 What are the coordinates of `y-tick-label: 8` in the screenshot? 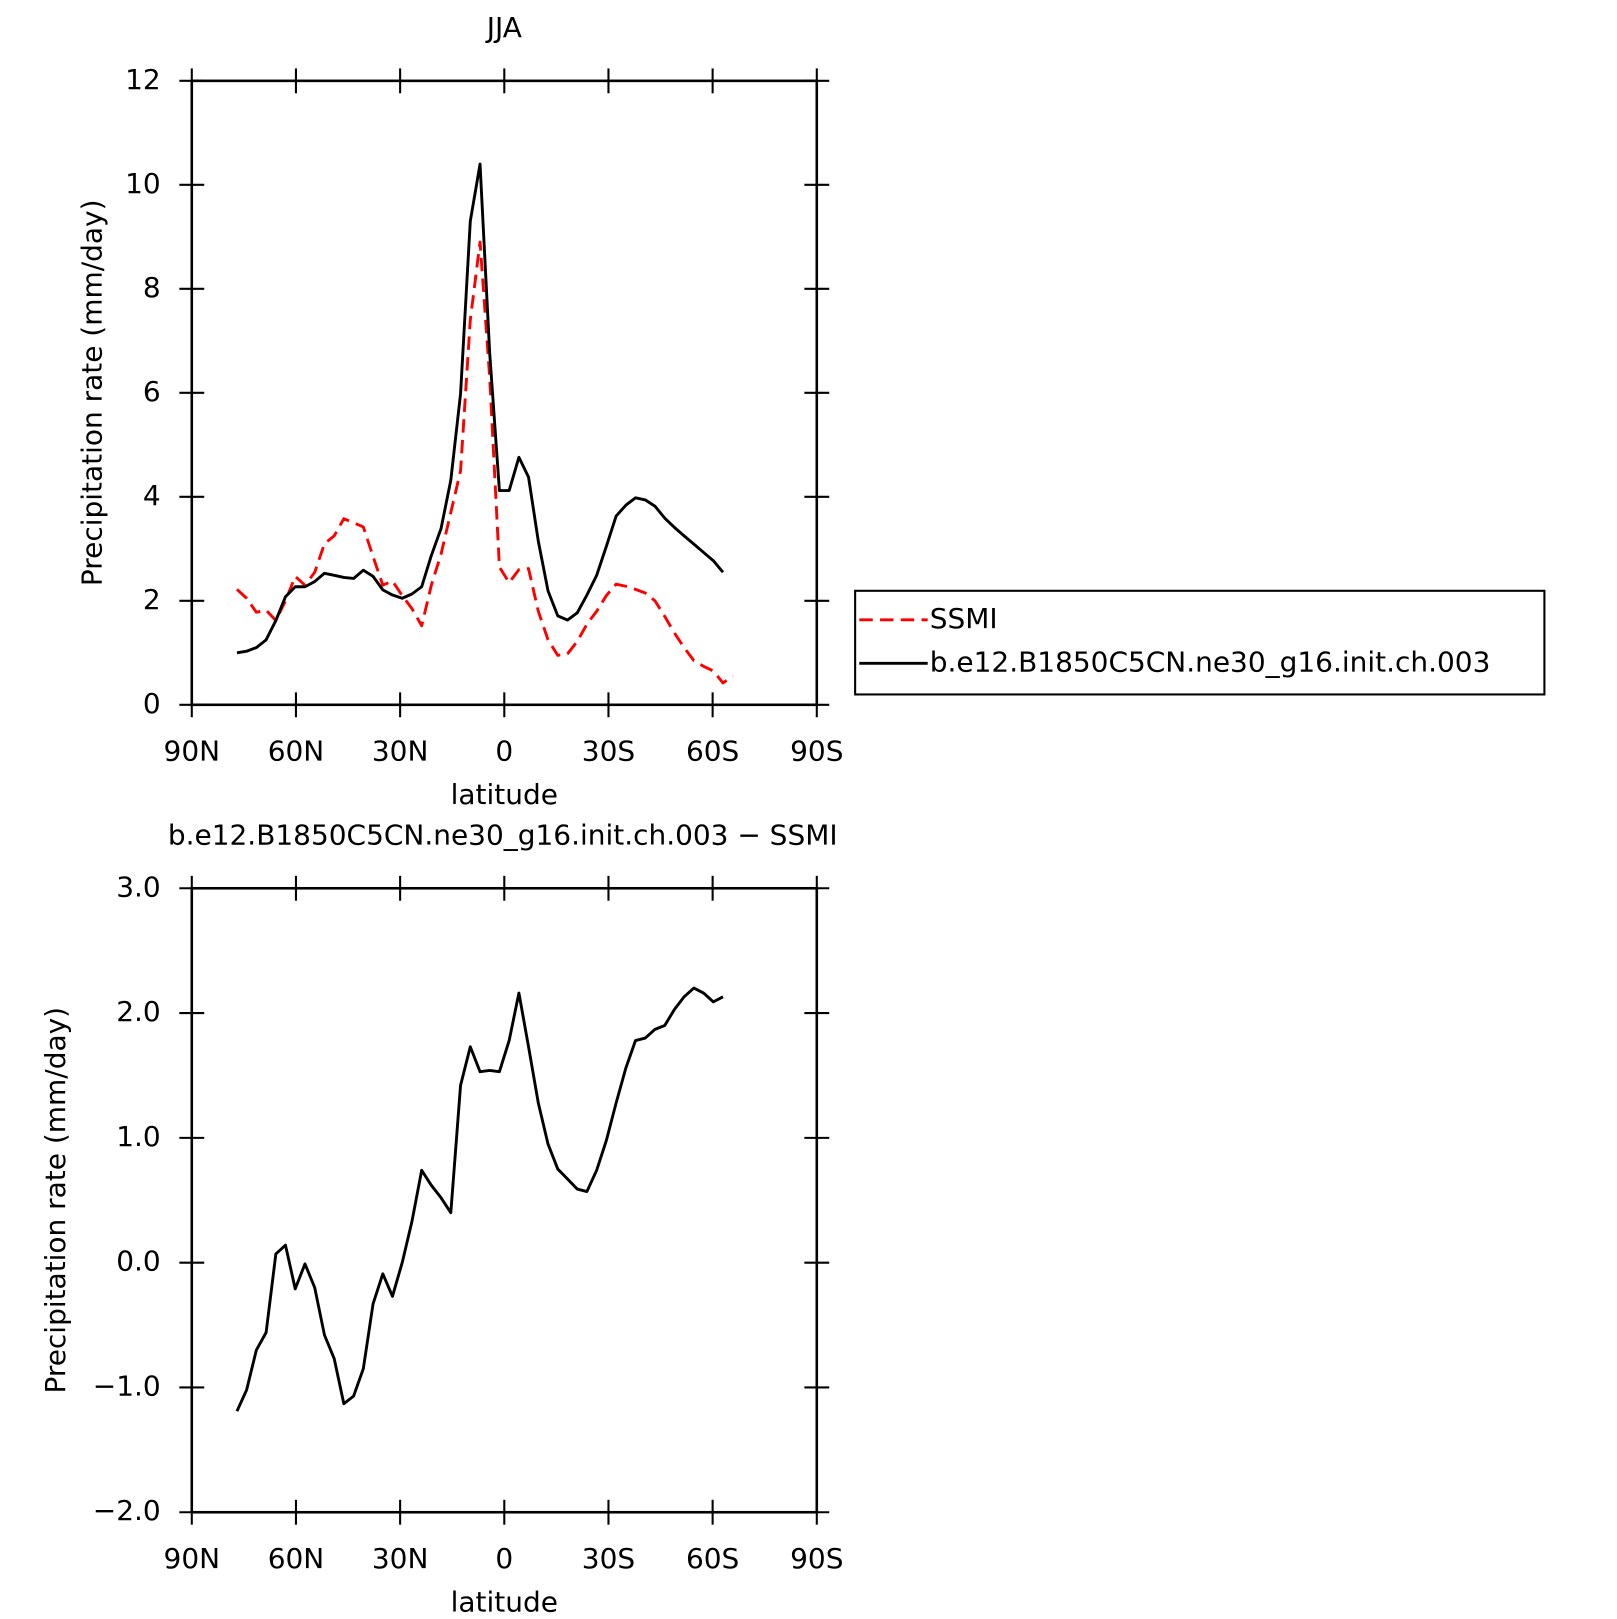 It's located at (152, 287).